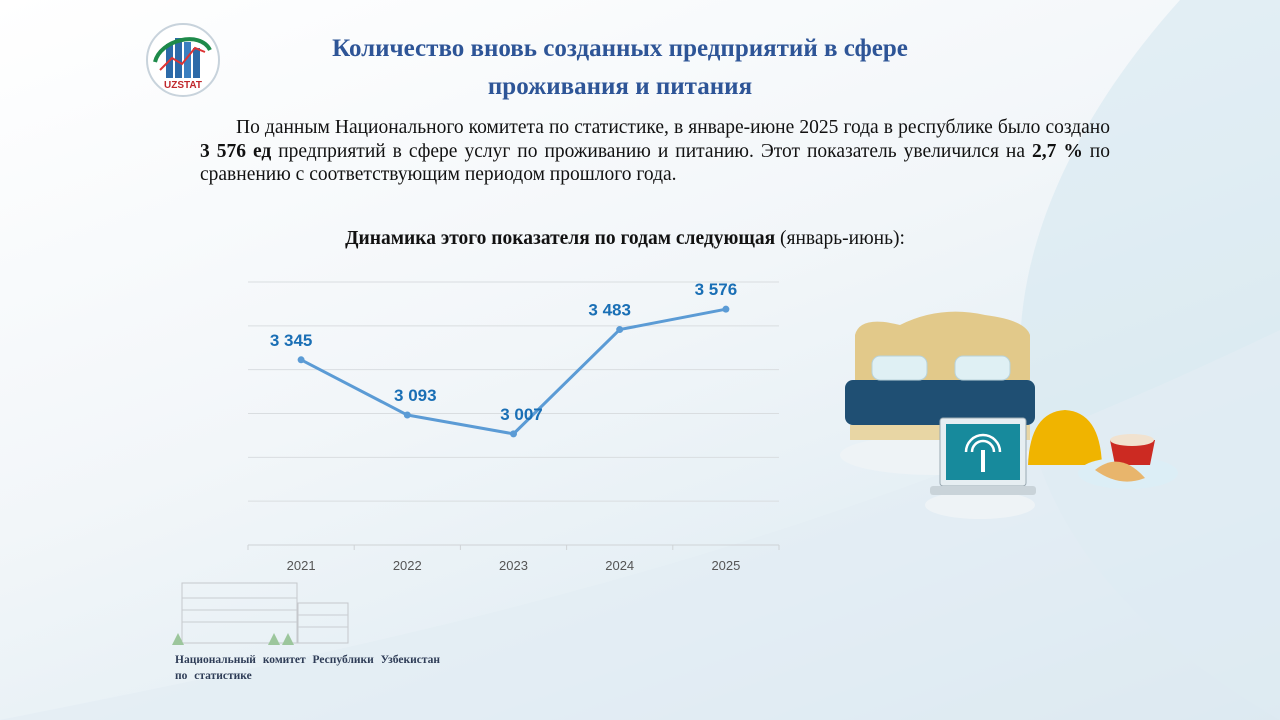  What do you see at coordinates (513, 565) in the screenshot?
I see `x-tick-label: 2023` at bounding box center [513, 565].